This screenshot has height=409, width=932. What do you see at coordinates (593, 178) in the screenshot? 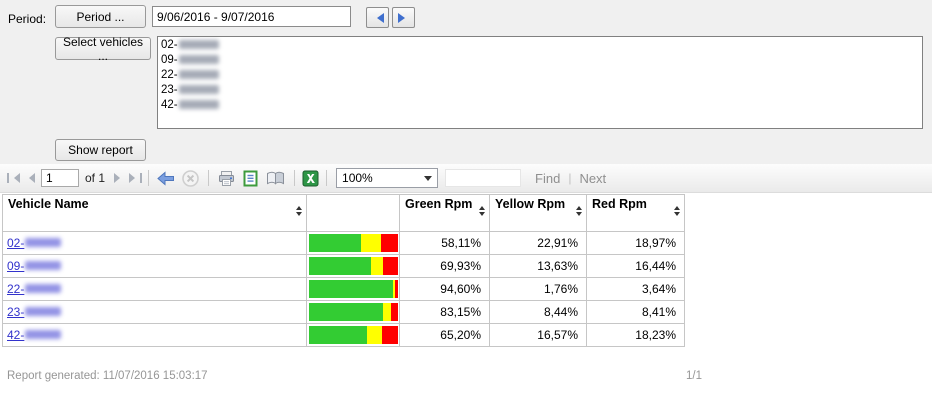
I see `find-next-button: Next` at bounding box center [593, 178].